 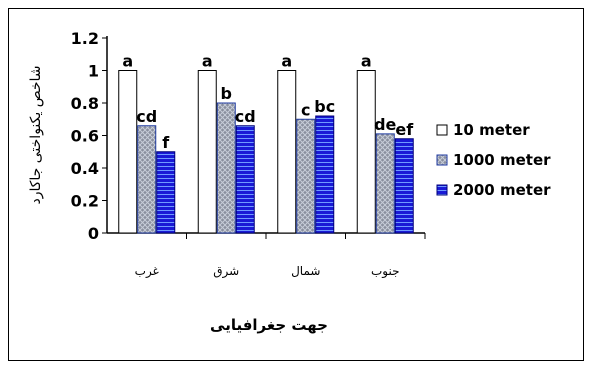 I want to click on y-tick-label: 1.2, so click(x=85, y=38).